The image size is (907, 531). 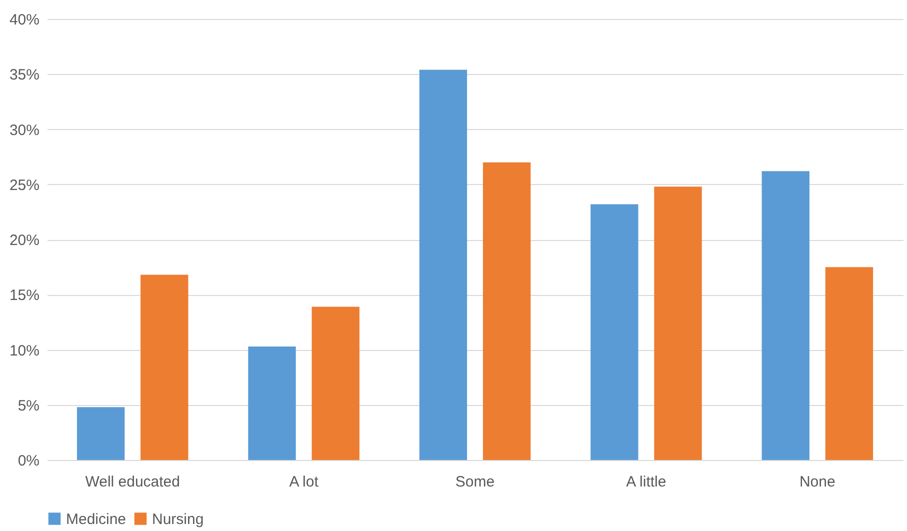 What do you see at coordinates (24, 351) in the screenshot?
I see `y-tick-label: 10%` at bounding box center [24, 351].